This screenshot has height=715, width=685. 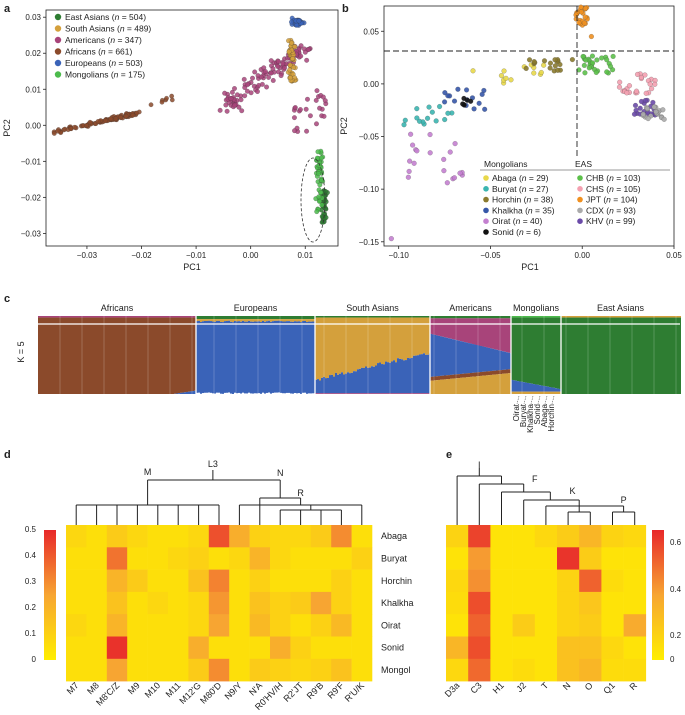 I want to click on legend-entry: Abaga (n = 29), so click(x=520, y=178).